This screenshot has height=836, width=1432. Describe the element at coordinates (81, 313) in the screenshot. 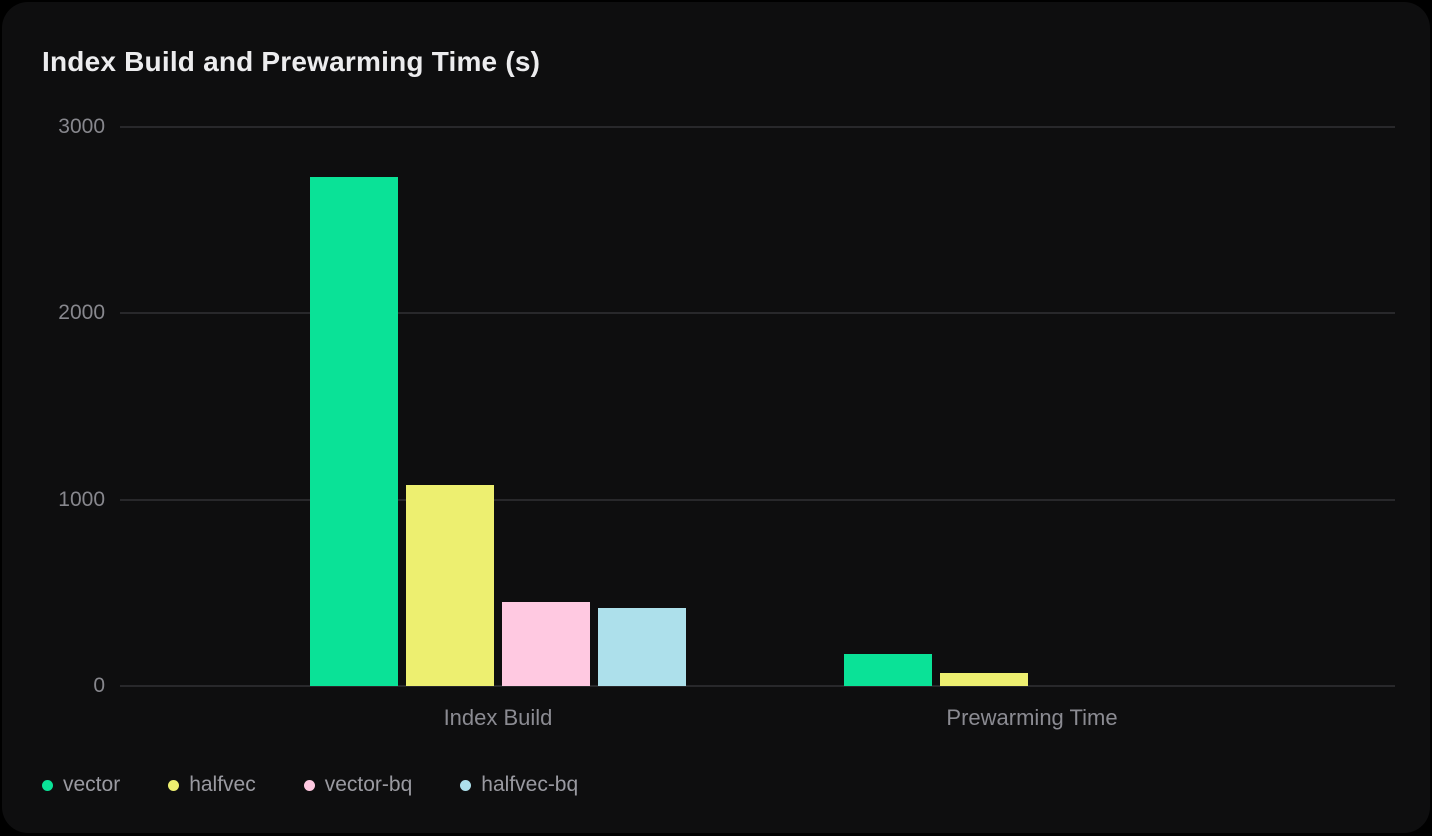

I see `y-axis-tick-label: 2000` at that location.